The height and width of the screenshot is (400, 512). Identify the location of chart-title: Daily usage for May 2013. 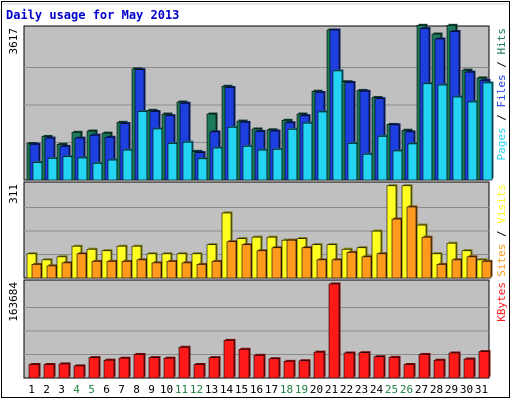
(92, 15).